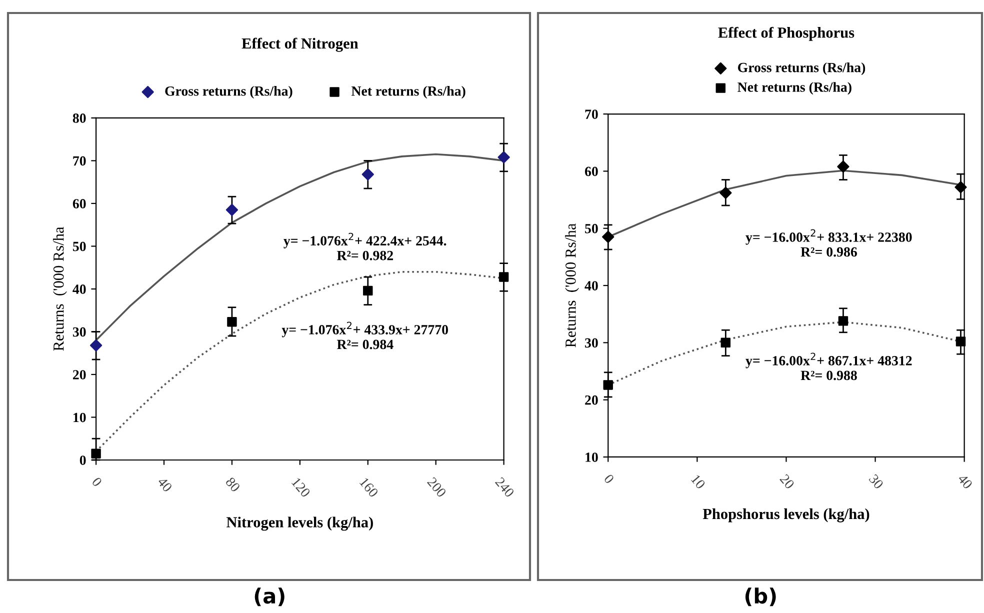 Image resolution: width=984 pixels, height=613 pixels. What do you see at coordinates (787, 482) in the screenshot?
I see `x-tick-label: 20` at bounding box center [787, 482].